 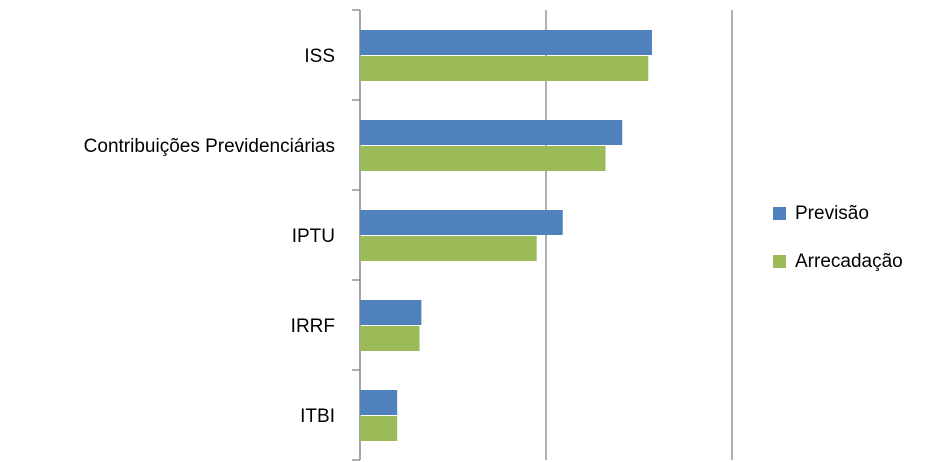 I want to click on legend-label: Previsão, so click(x=832, y=213).